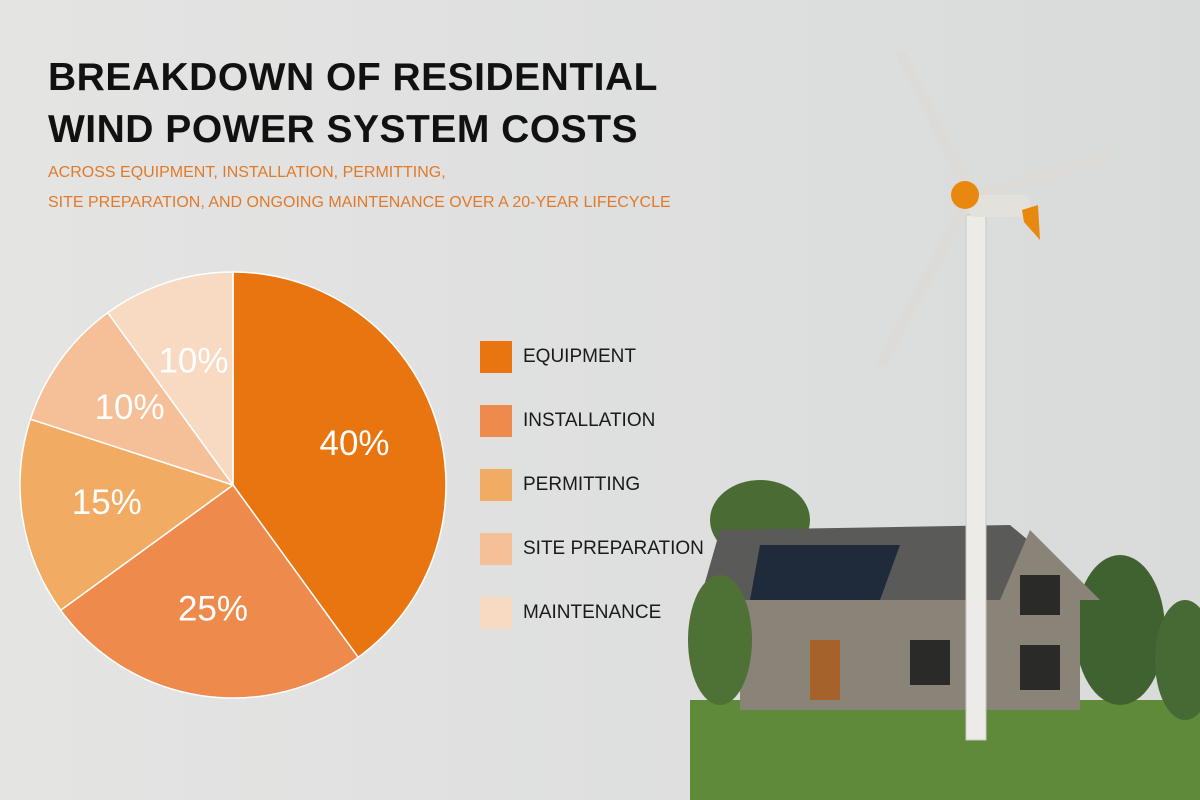  I want to click on chart-title: BREAKDOWN OF RESIDENTIAL, so click(353, 77).